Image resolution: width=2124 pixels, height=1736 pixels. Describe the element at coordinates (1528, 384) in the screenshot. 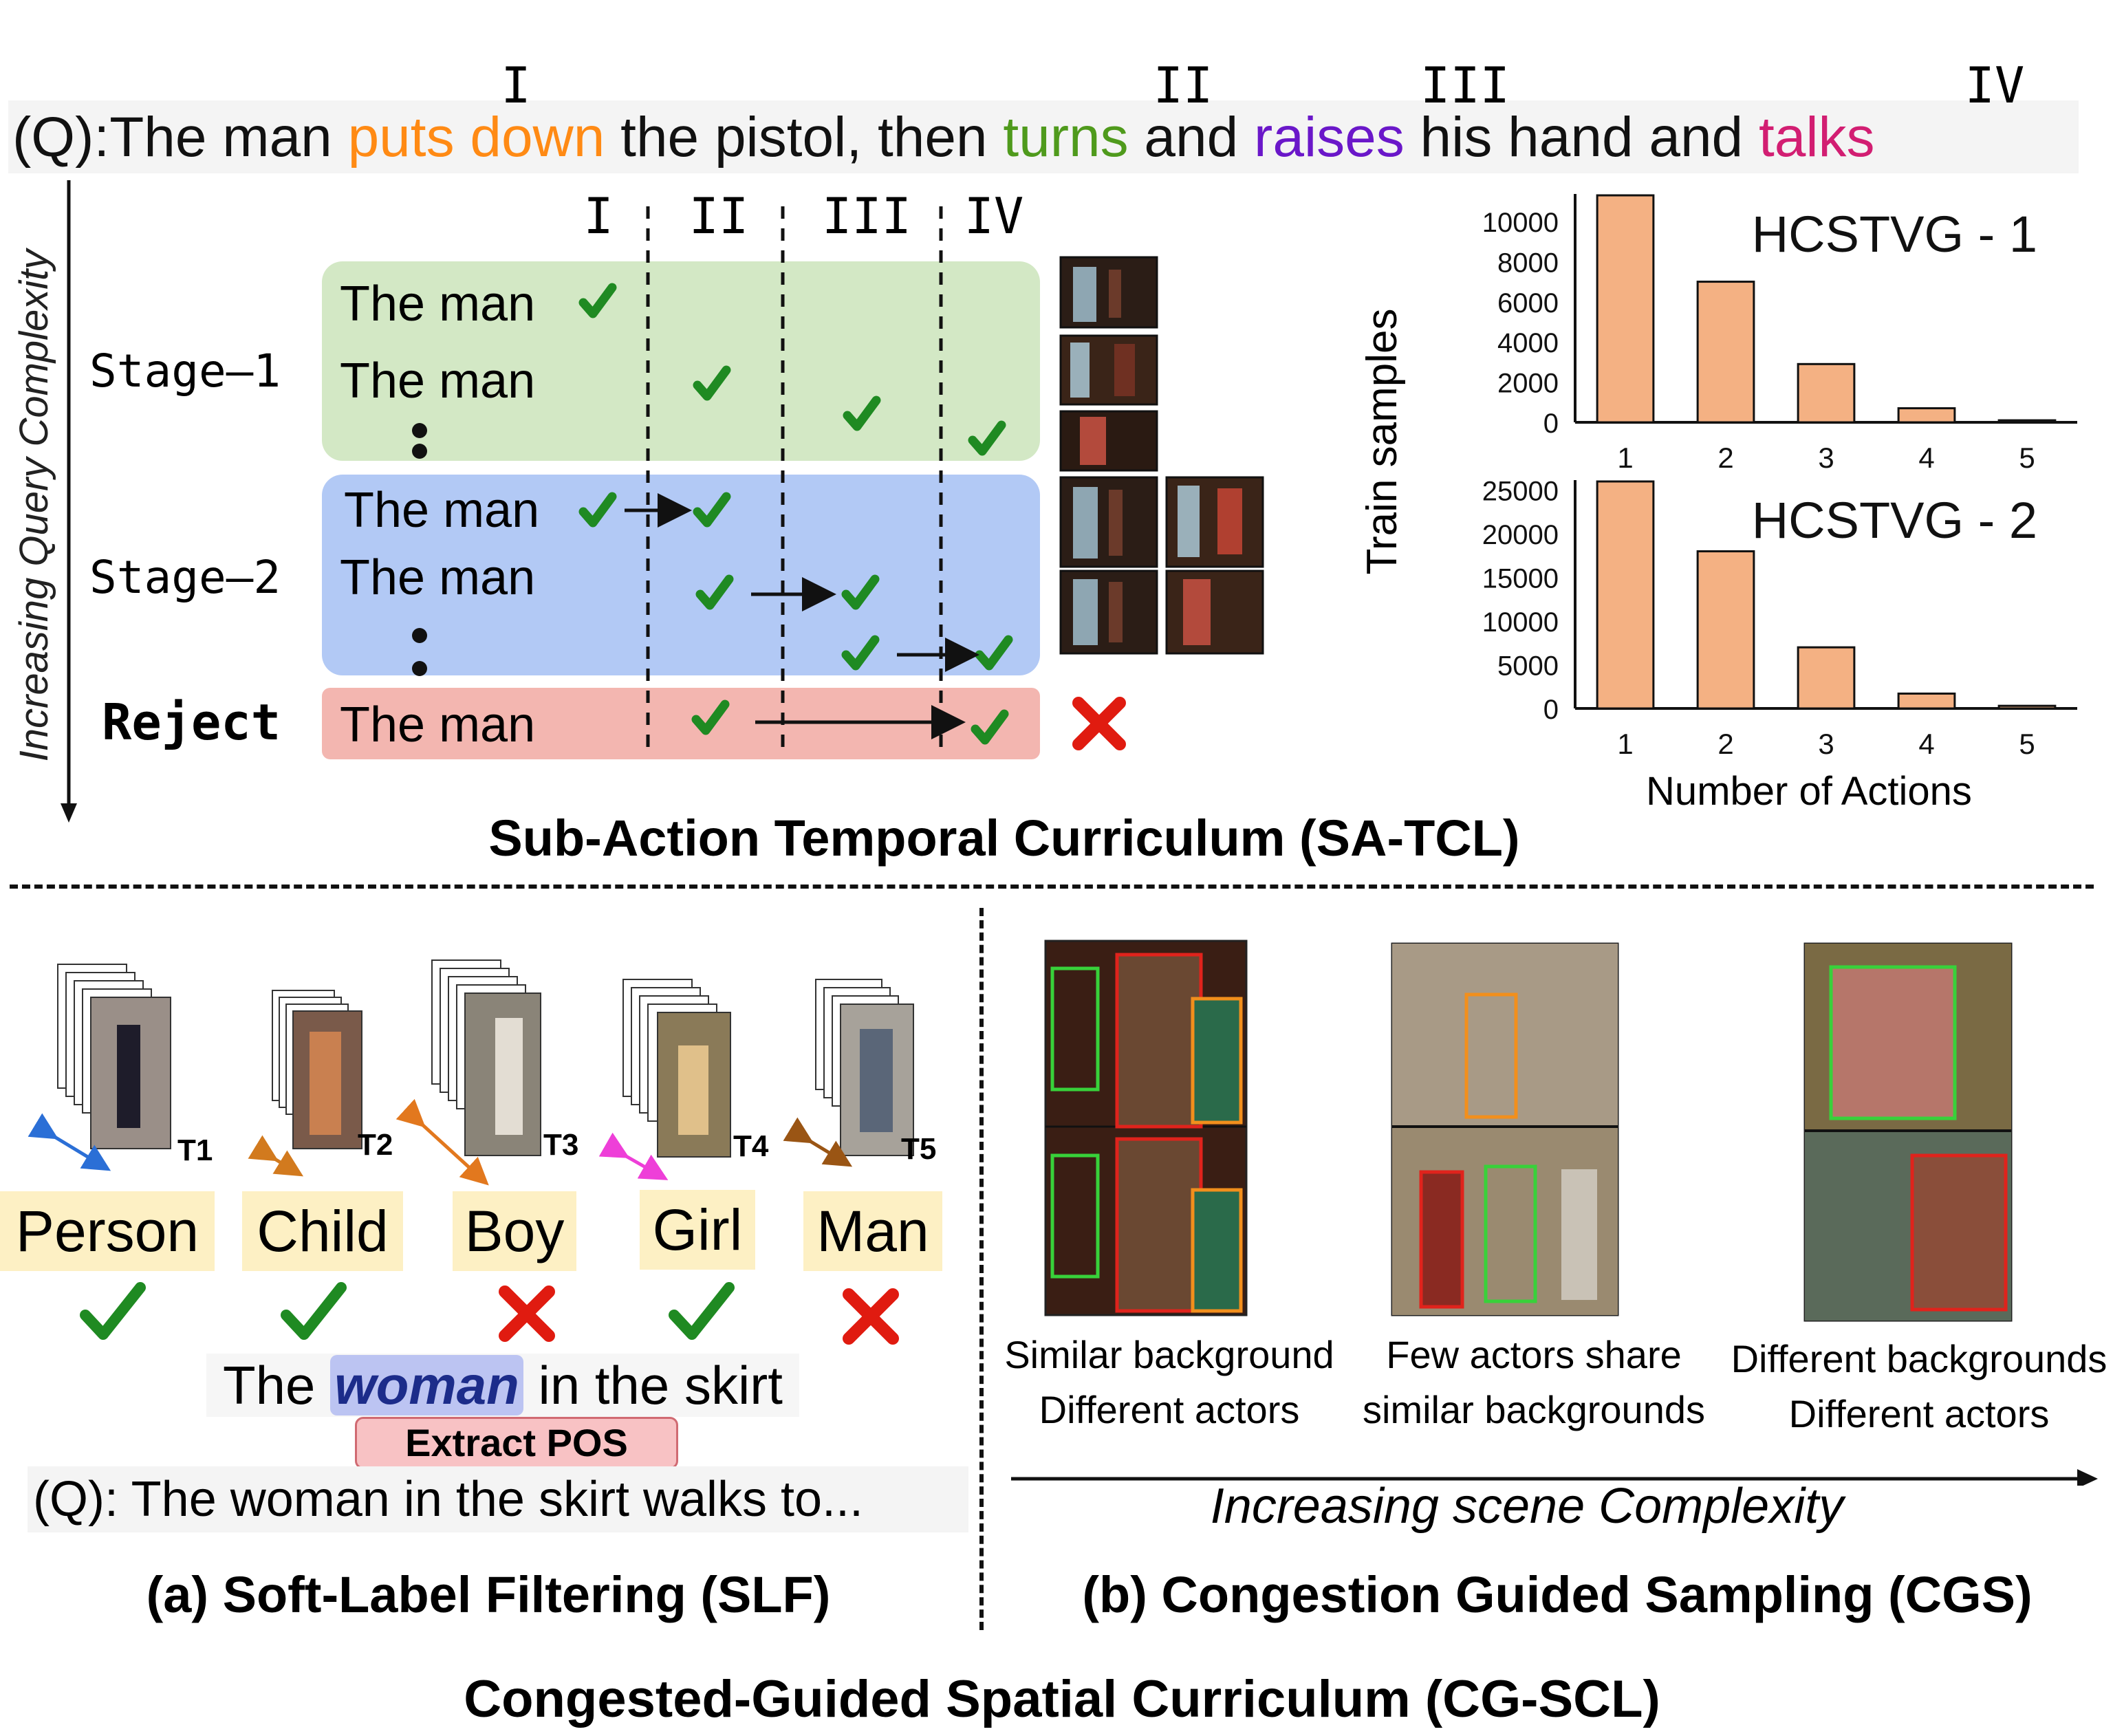

I see `y-tick-label: 2000` at that location.